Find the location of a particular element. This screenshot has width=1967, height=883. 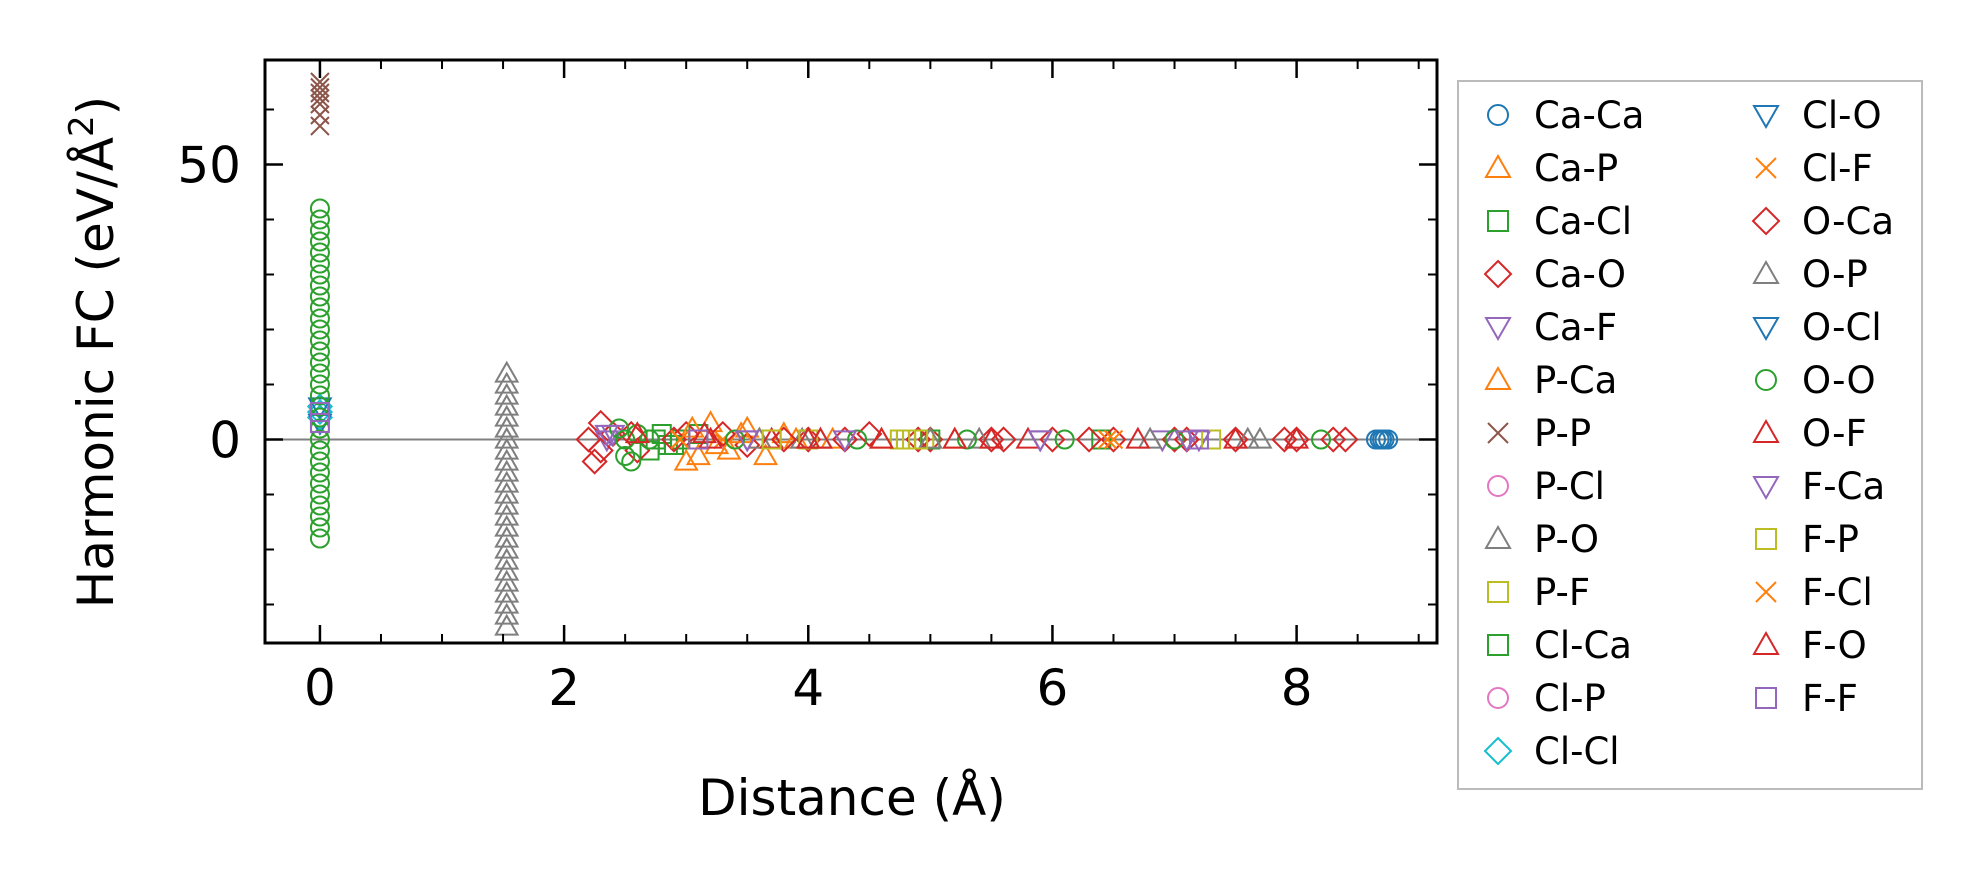

series-f-f is located at coordinates (759, 426).